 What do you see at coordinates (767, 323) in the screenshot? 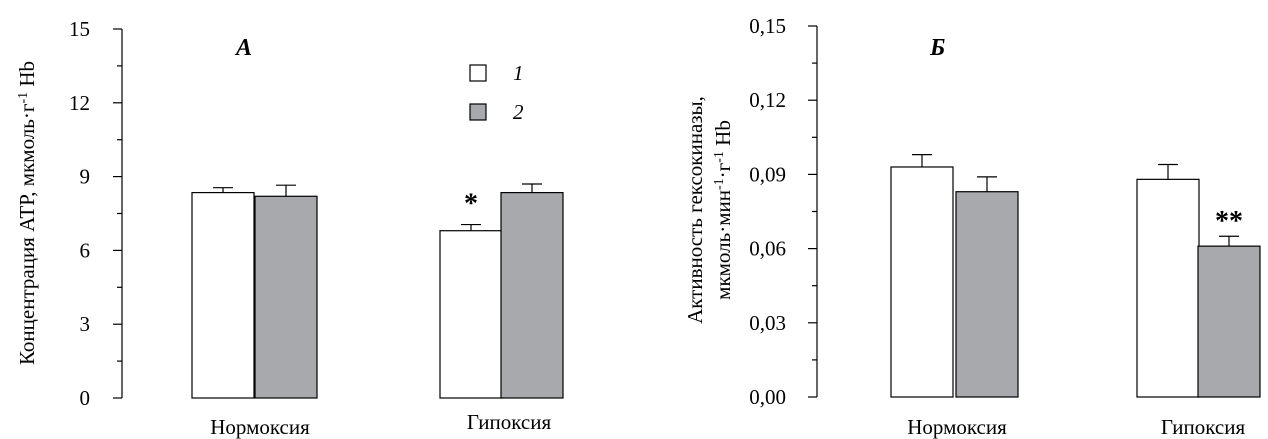
I see `y-tick-label: 0,03` at bounding box center [767, 323].